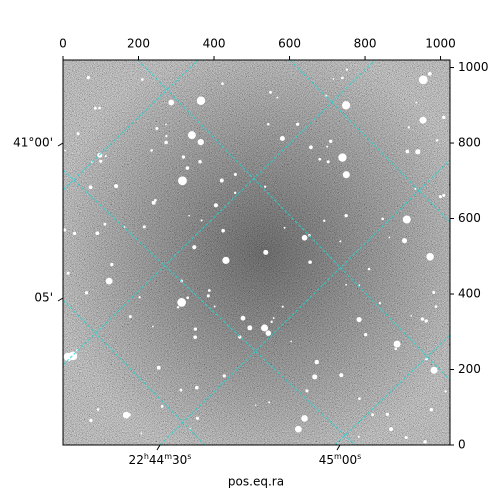  What do you see at coordinates (214, 44) in the screenshot?
I see `x-tick-label: 400` at bounding box center [214, 44].